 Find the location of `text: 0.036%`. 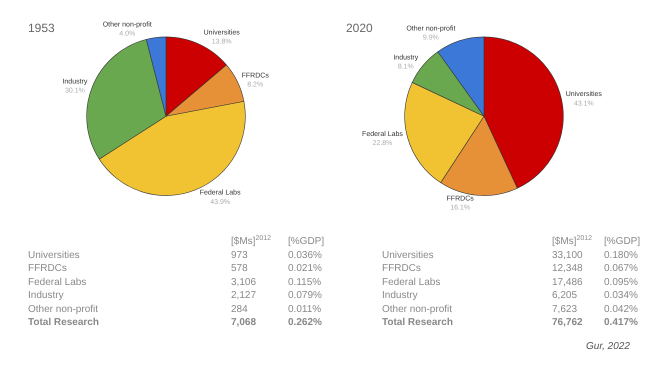

text: 0.036% is located at coordinates (305, 255).